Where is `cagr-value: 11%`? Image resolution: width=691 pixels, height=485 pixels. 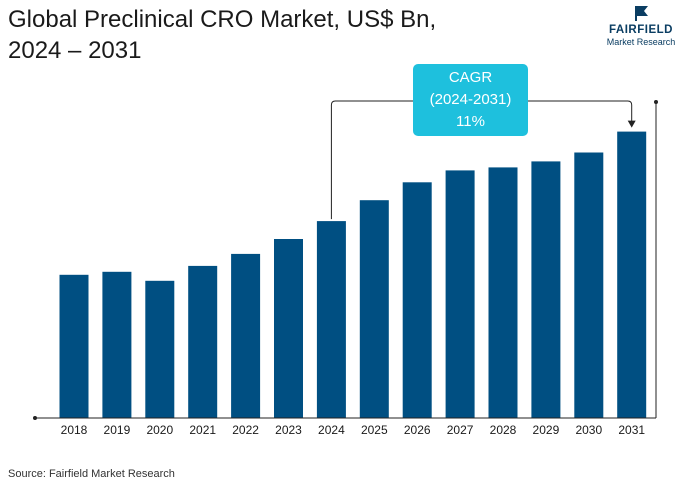 cagr-value: 11% is located at coordinates (470, 121).